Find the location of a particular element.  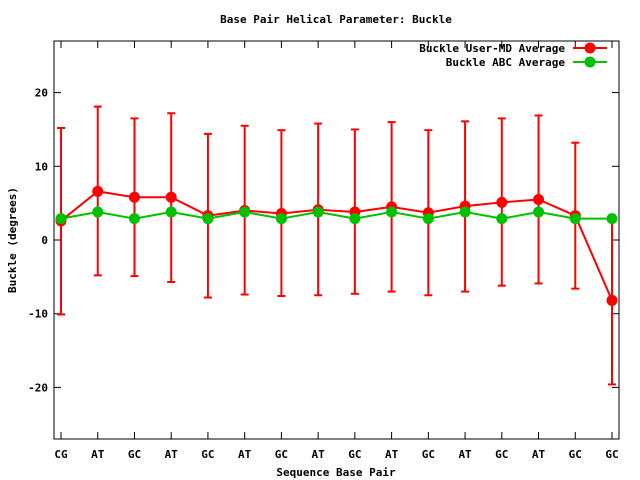

series-line is located at coordinates (336, 215).